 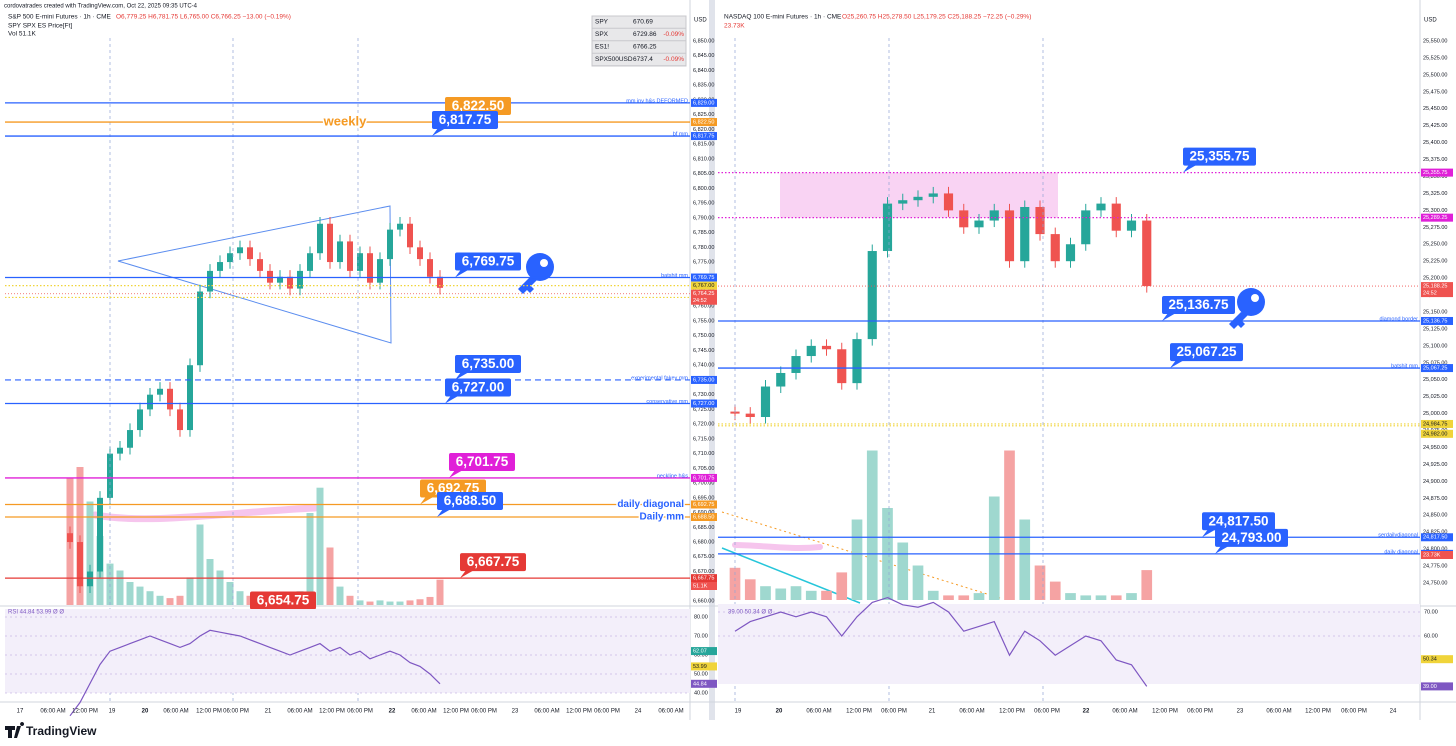 What do you see at coordinates (1435, 397) in the screenshot?
I see `price-tick: 25,025.00` at bounding box center [1435, 397].